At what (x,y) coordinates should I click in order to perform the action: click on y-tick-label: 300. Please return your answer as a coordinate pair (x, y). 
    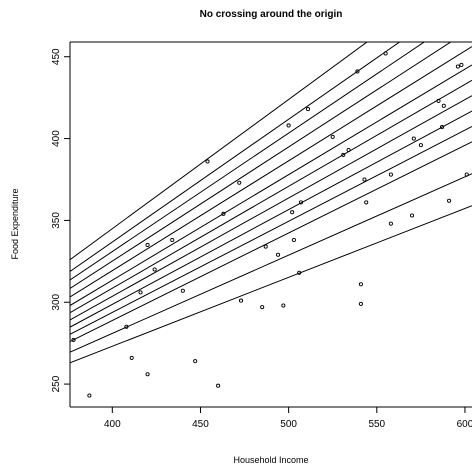
    Looking at the image, I should click on (56, 301).